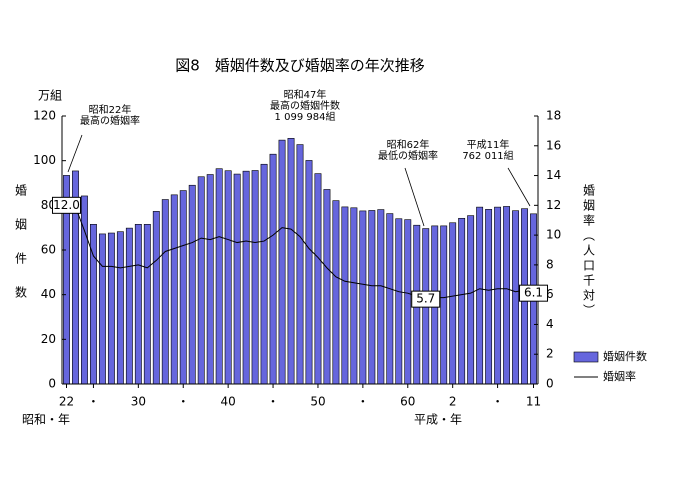 Image resolution: width=675 pixels, height=490 pixels. What do you see at coordinates (52, 384) in the screenshot?
I see `y-tick-label: 0` at bounding box center [52, 384].